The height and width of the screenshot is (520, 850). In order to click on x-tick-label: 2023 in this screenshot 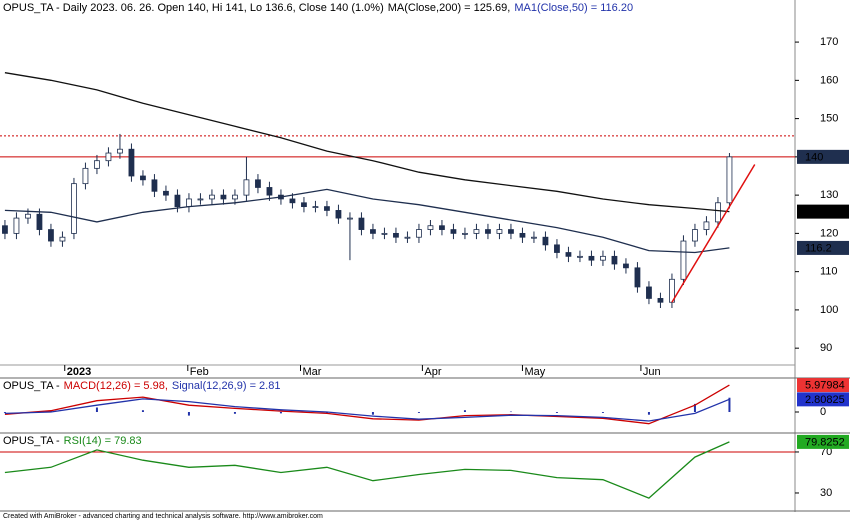, I will do `click(79, 372)`.